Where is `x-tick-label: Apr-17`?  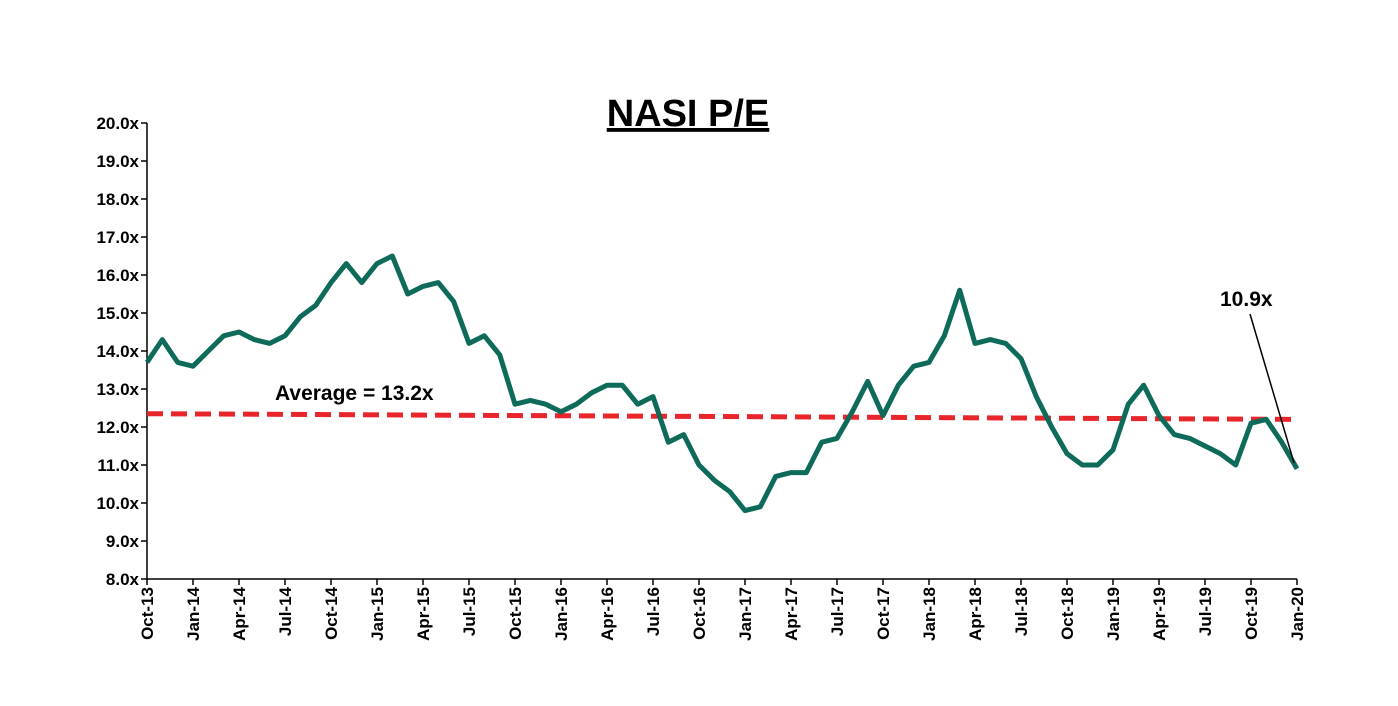 x-tick-label: Apr-17 is located at coordinates (791, 614).